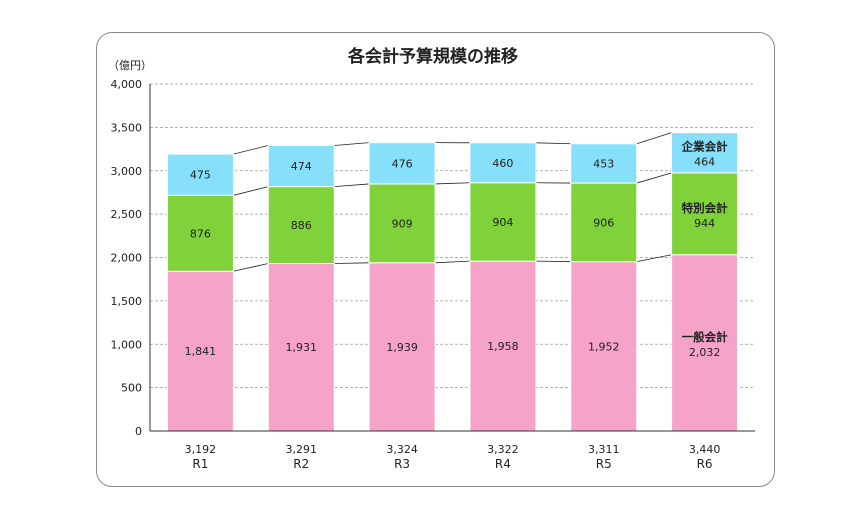 This screenshot has height=522, width=867. I want to click on data-label: 1,931, so click(302, 347).